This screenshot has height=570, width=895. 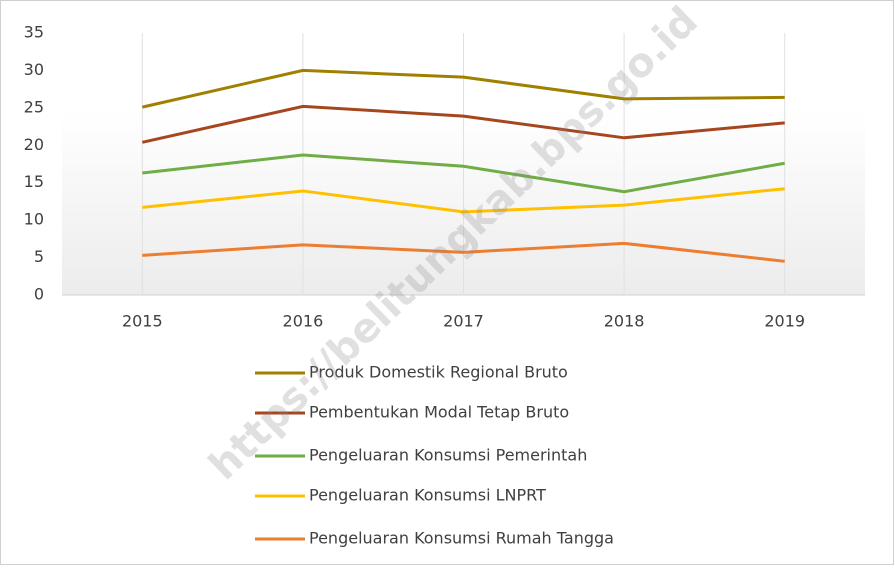 I want to click on legend-label: Pengeluaran Konsumsi Rumah Tangga, so click(x=461, y=538).